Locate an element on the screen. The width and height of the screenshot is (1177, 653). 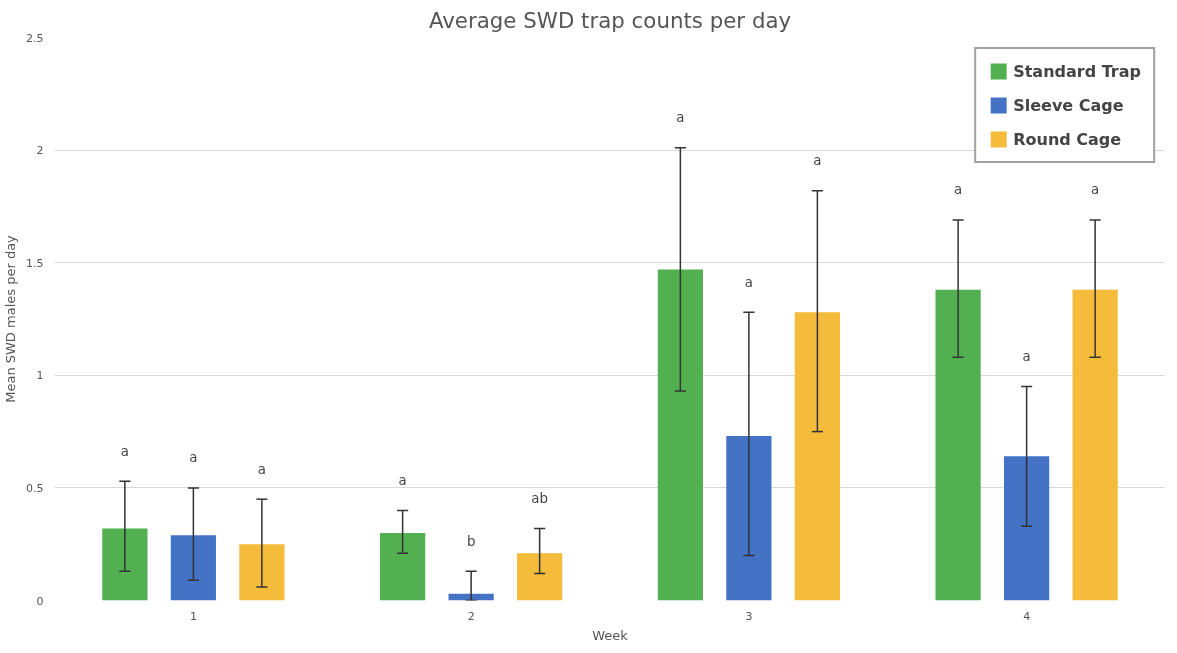
y-tick-label: 1.5 is located at coordinates (35, 263).